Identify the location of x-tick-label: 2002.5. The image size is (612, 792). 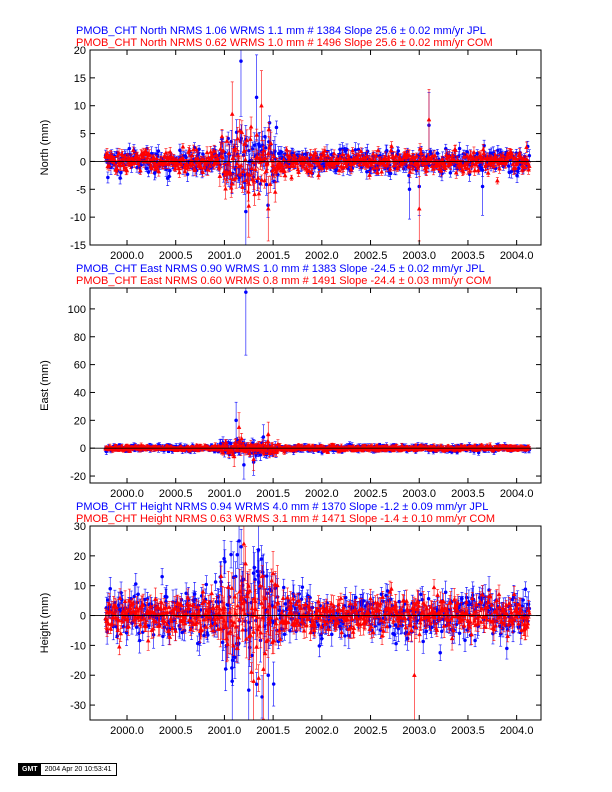
(371, 256).